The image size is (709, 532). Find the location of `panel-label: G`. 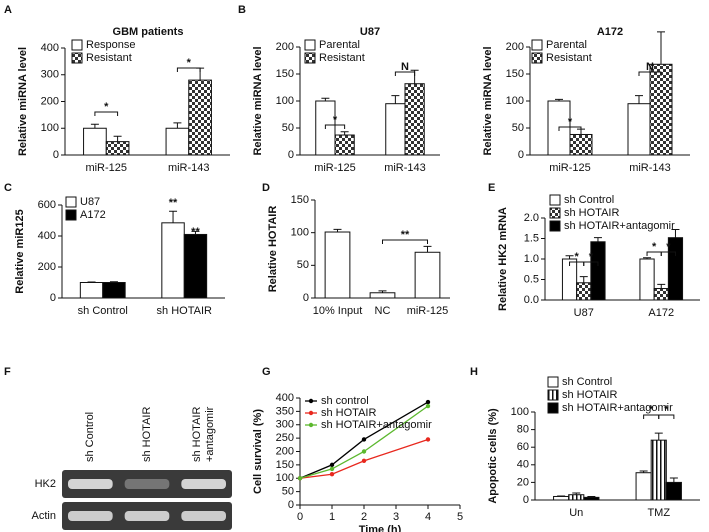

panel-label: G is located at coordinates (266, 372).